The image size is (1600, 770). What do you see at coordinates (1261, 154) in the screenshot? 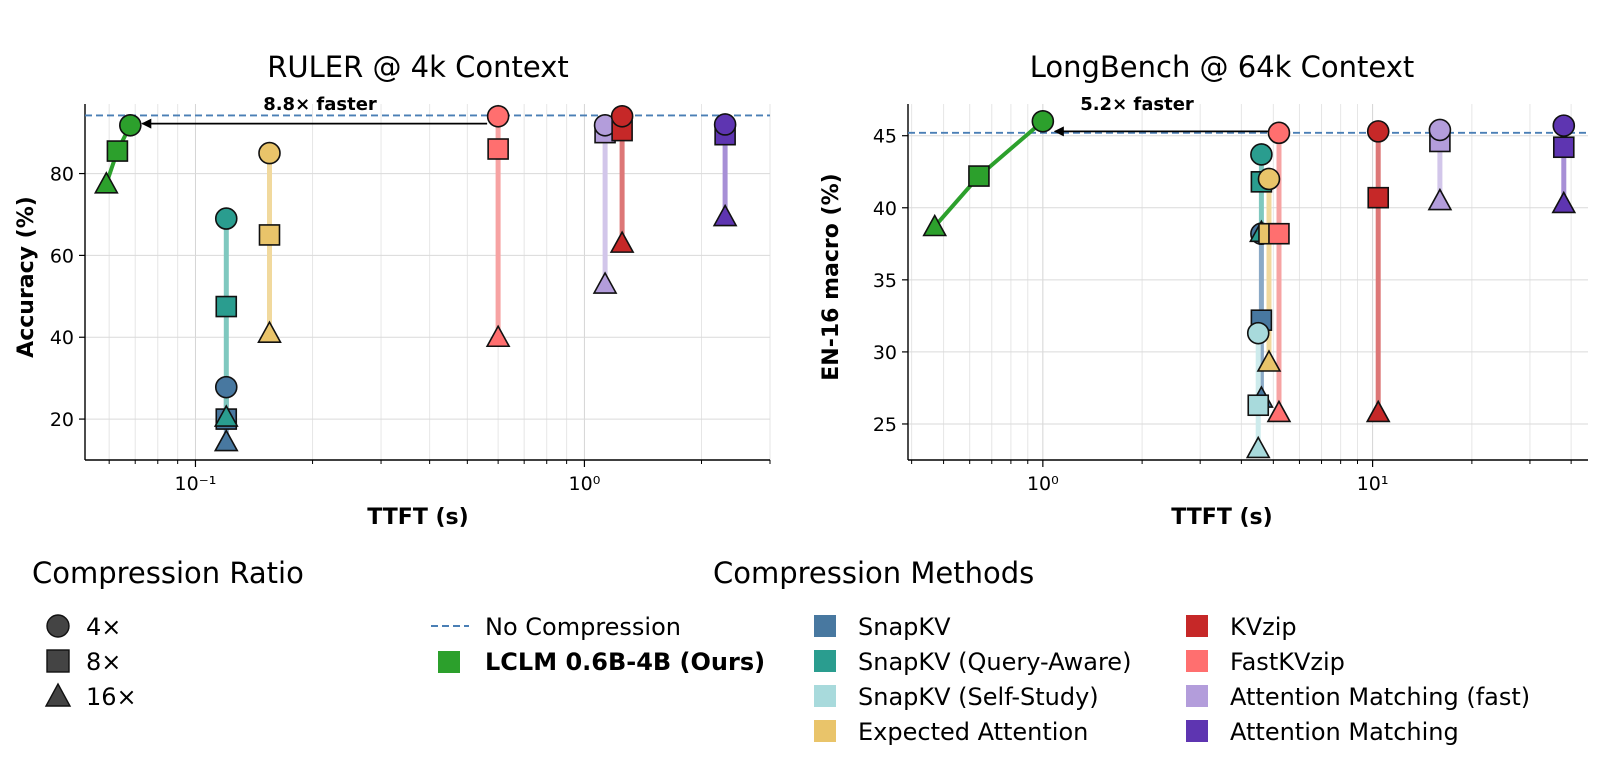
I see `panel2-snapkv_qa-4x-marker` at bounding box center [1261, 154].